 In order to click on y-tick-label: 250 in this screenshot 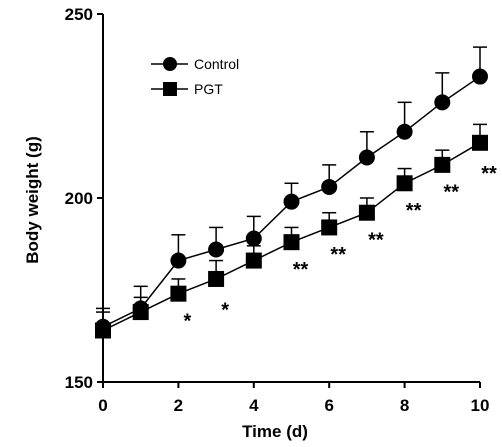, I will do `click(79, 14)`.